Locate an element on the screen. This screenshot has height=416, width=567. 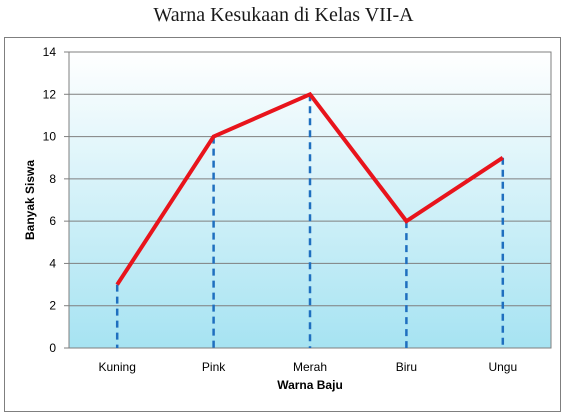
y-axis-label: Banyak Siswa is located at coordinates (30, 200).